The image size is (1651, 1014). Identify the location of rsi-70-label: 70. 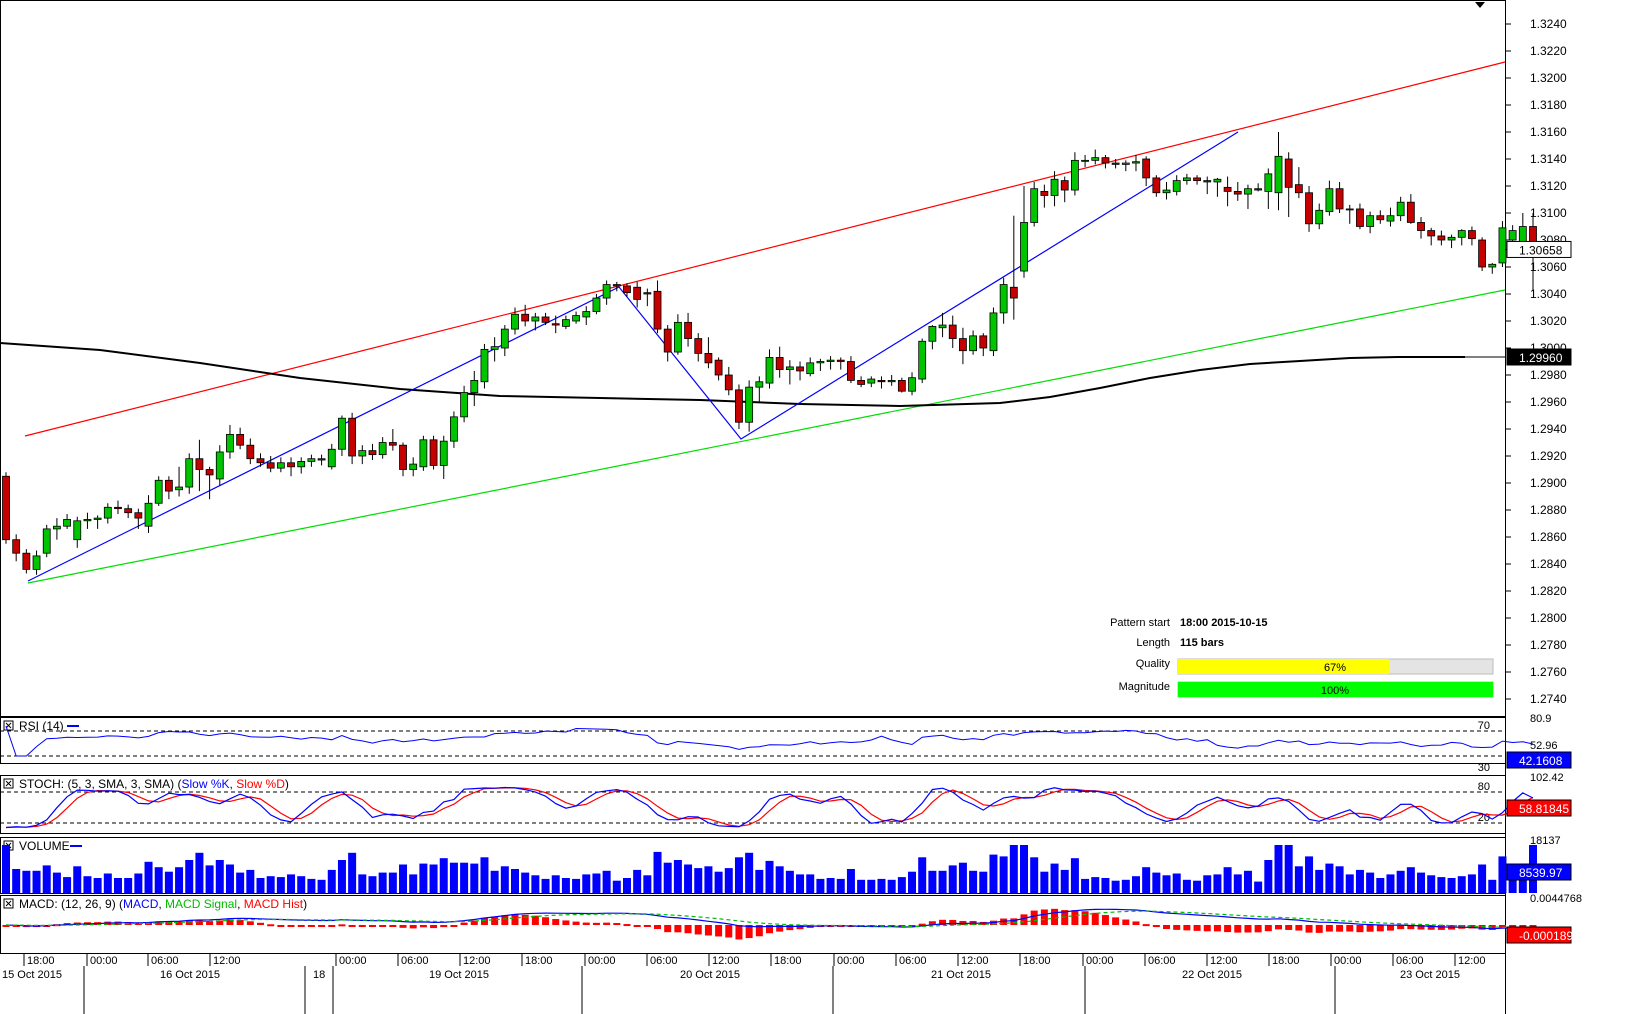
(1484, 726).